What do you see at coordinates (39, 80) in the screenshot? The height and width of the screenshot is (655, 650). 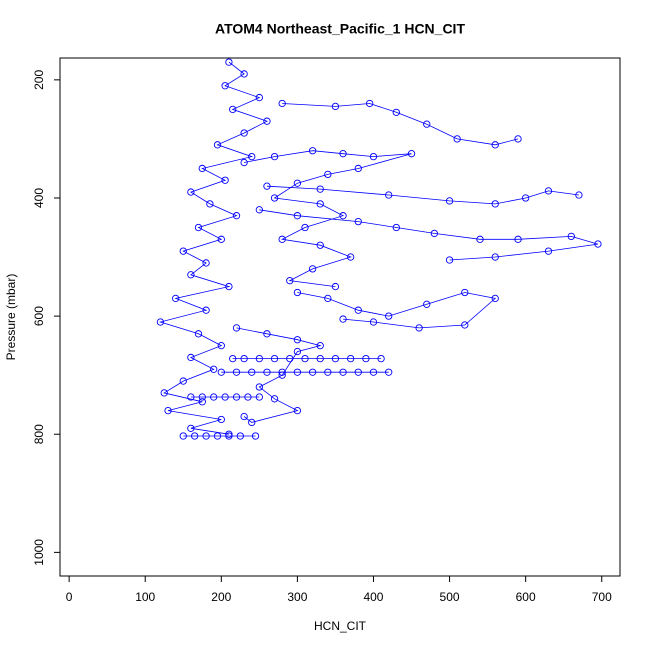 I see `y-tick-label: 200` at bounding box center [39, 80].